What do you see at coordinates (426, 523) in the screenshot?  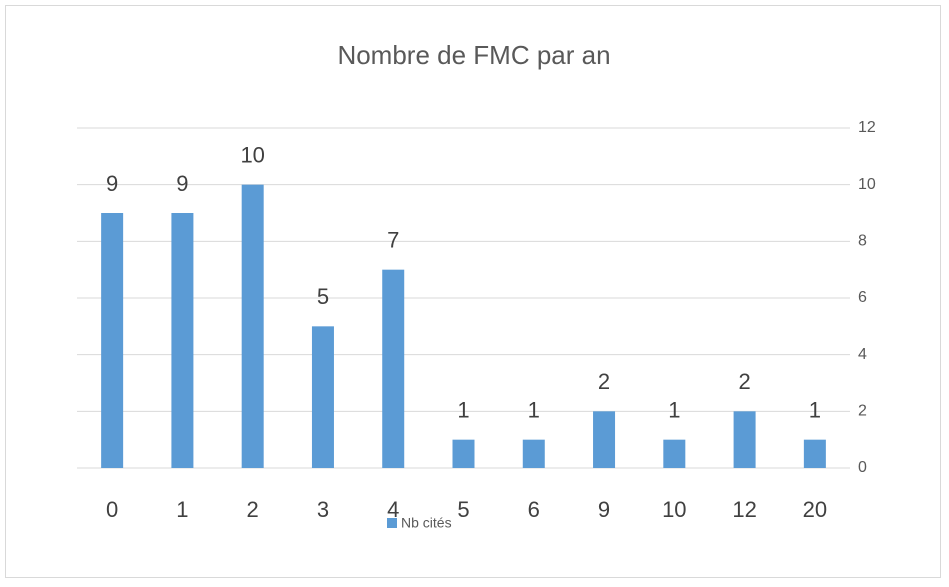 I see `legend-label: Nb cités` at bounding box center [426, 523].